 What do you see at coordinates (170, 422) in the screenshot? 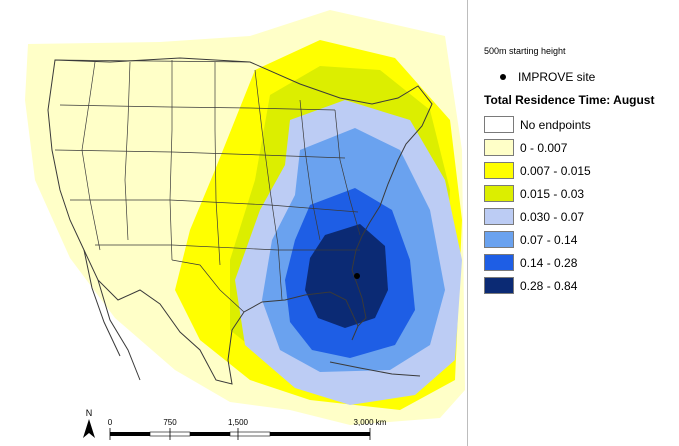
I see `scale-label-750: 750` at bounding box center [170, 422].